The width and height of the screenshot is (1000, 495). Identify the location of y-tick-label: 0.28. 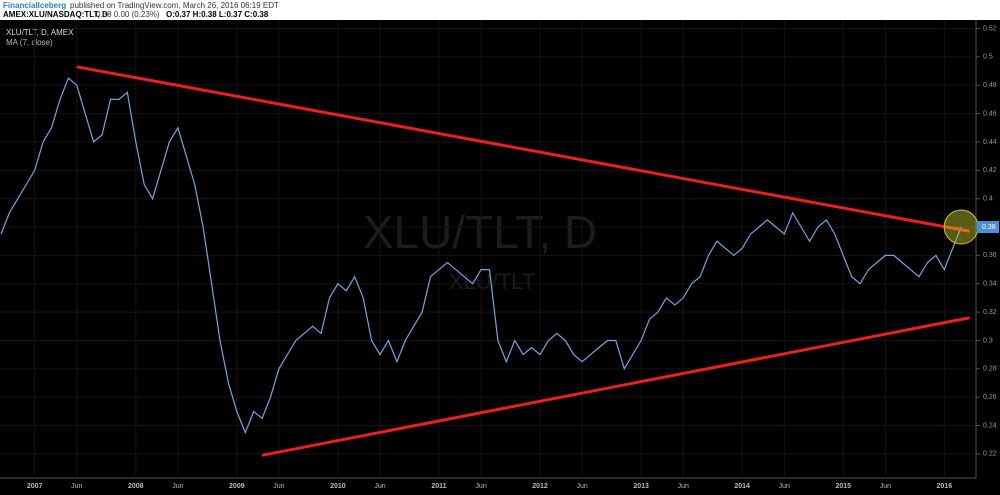
(990, 369).